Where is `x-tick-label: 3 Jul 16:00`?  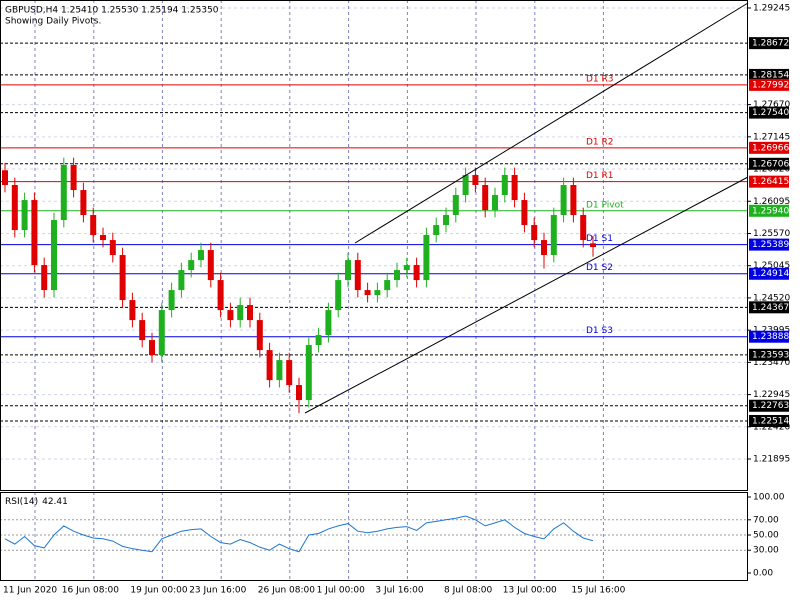
x-tick-label: 3 Jul 16:00 is located at coordinates (399, 591).